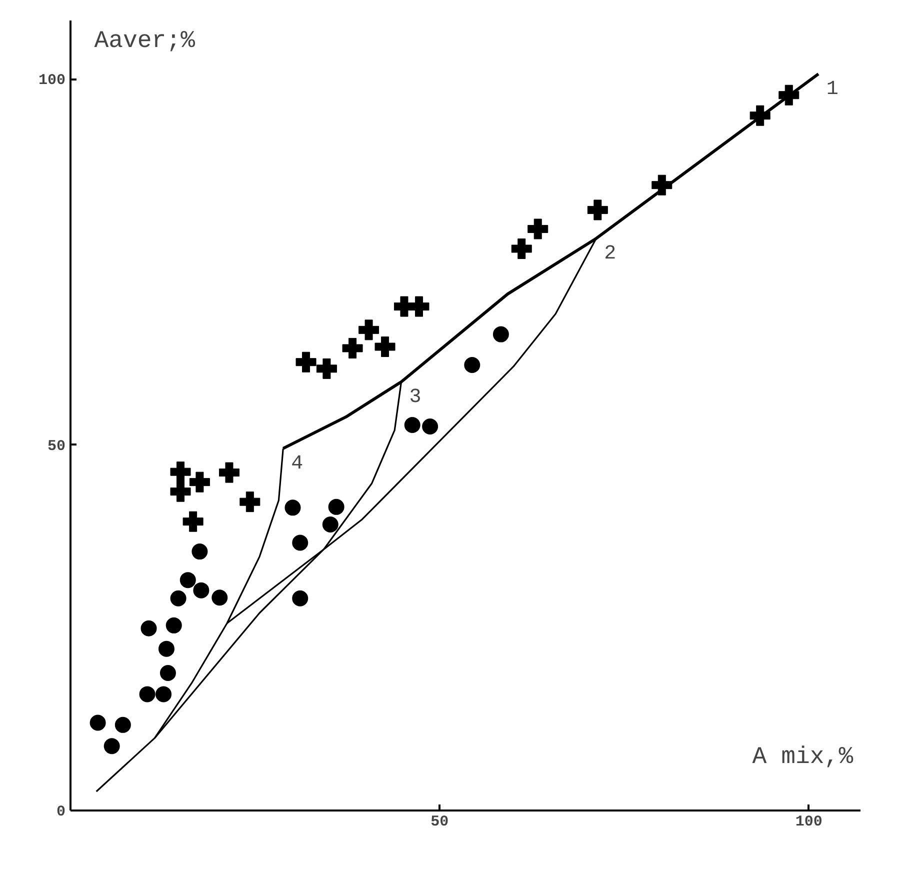 The width and height of the screenshot is (904, 884). Describe the element at coordinates (610, 254) in the screenshot. I see `annotation: 2` at that location.